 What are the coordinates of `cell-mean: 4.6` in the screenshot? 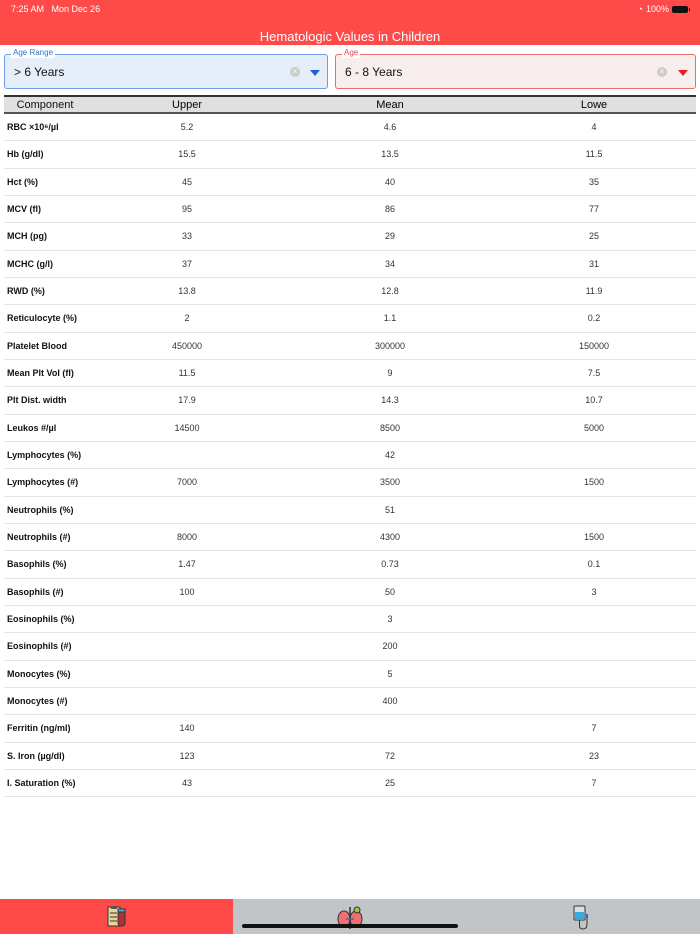 It's located at (390, 127).